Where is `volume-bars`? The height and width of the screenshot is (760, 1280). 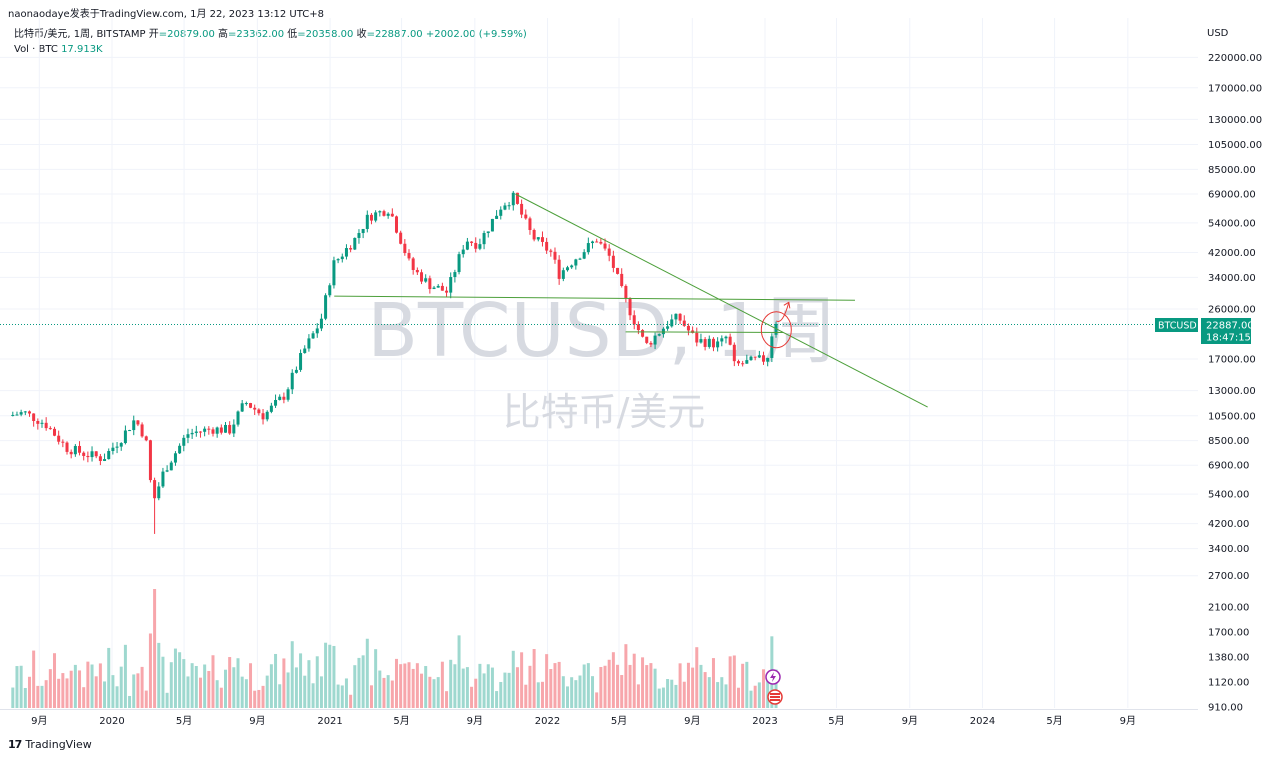 volume-bars is located at coordinates (394, 648).